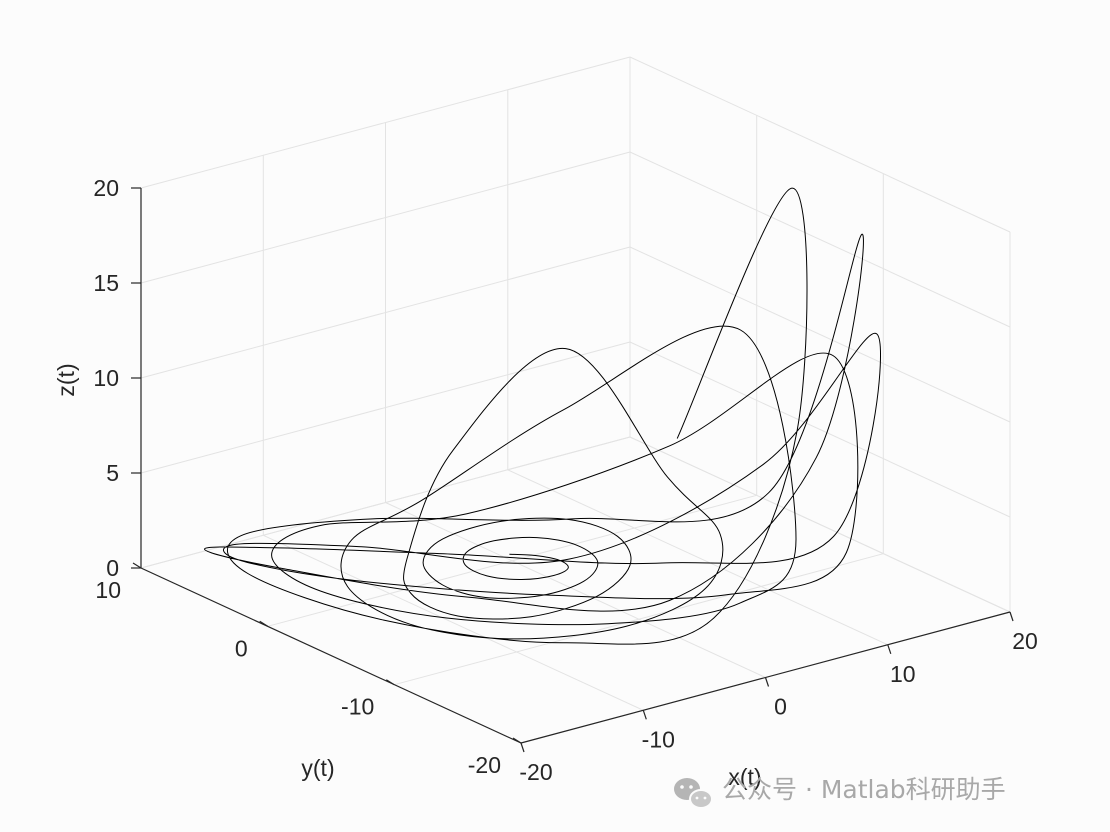 The image size is (1110, 832). I want to click on wechat-icon, so click(693, 793).